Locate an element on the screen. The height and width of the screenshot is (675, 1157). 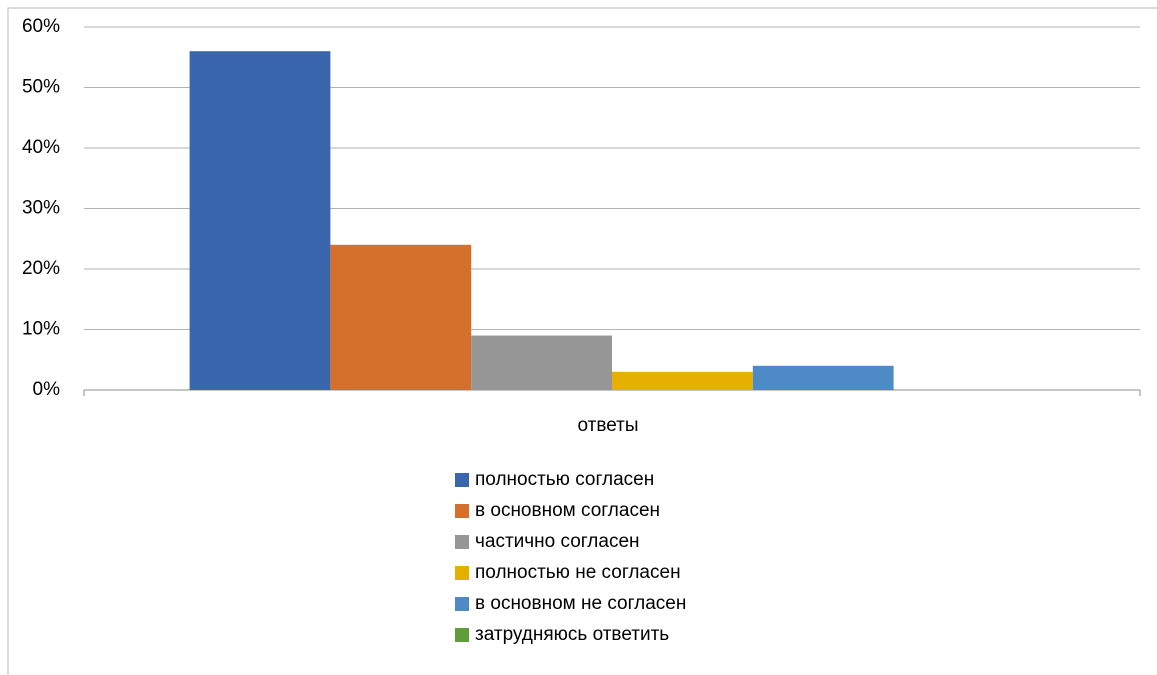
legend-label: частично согласен is located at coordinates (557, 541).